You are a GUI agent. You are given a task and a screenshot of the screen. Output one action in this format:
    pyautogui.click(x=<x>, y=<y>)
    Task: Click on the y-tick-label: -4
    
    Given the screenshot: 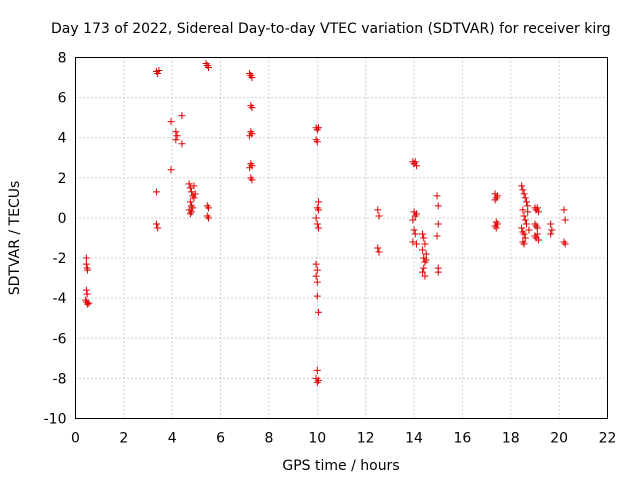 What is the action you would take?
    pyautogui.click(x=60, y=299)
    